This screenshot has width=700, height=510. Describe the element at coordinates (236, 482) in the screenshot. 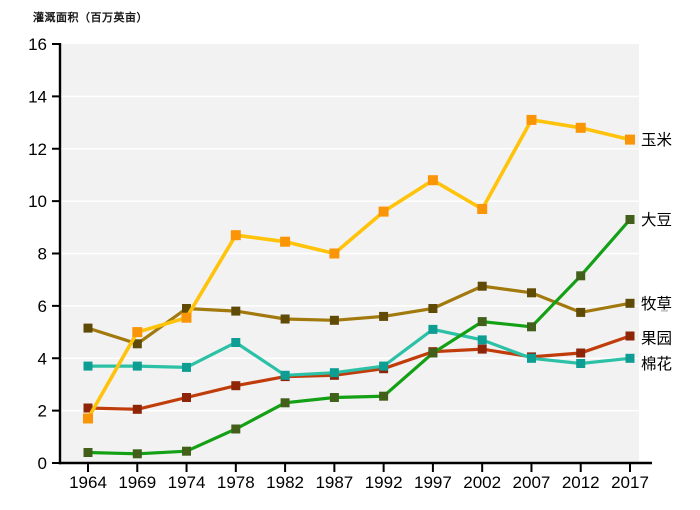

I see `x-tick-label: 1978` at that location.